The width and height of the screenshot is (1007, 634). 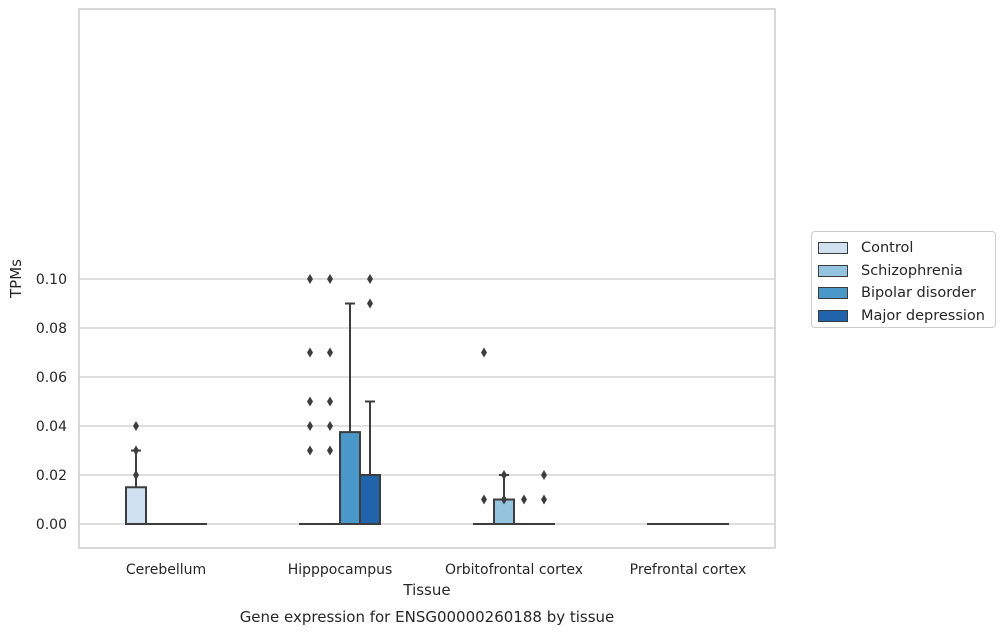 What do you see at coordinates (918, 293) in the screenshot?
I see `legend-label: Bipolar disorder` at bounding box center [918, 293].